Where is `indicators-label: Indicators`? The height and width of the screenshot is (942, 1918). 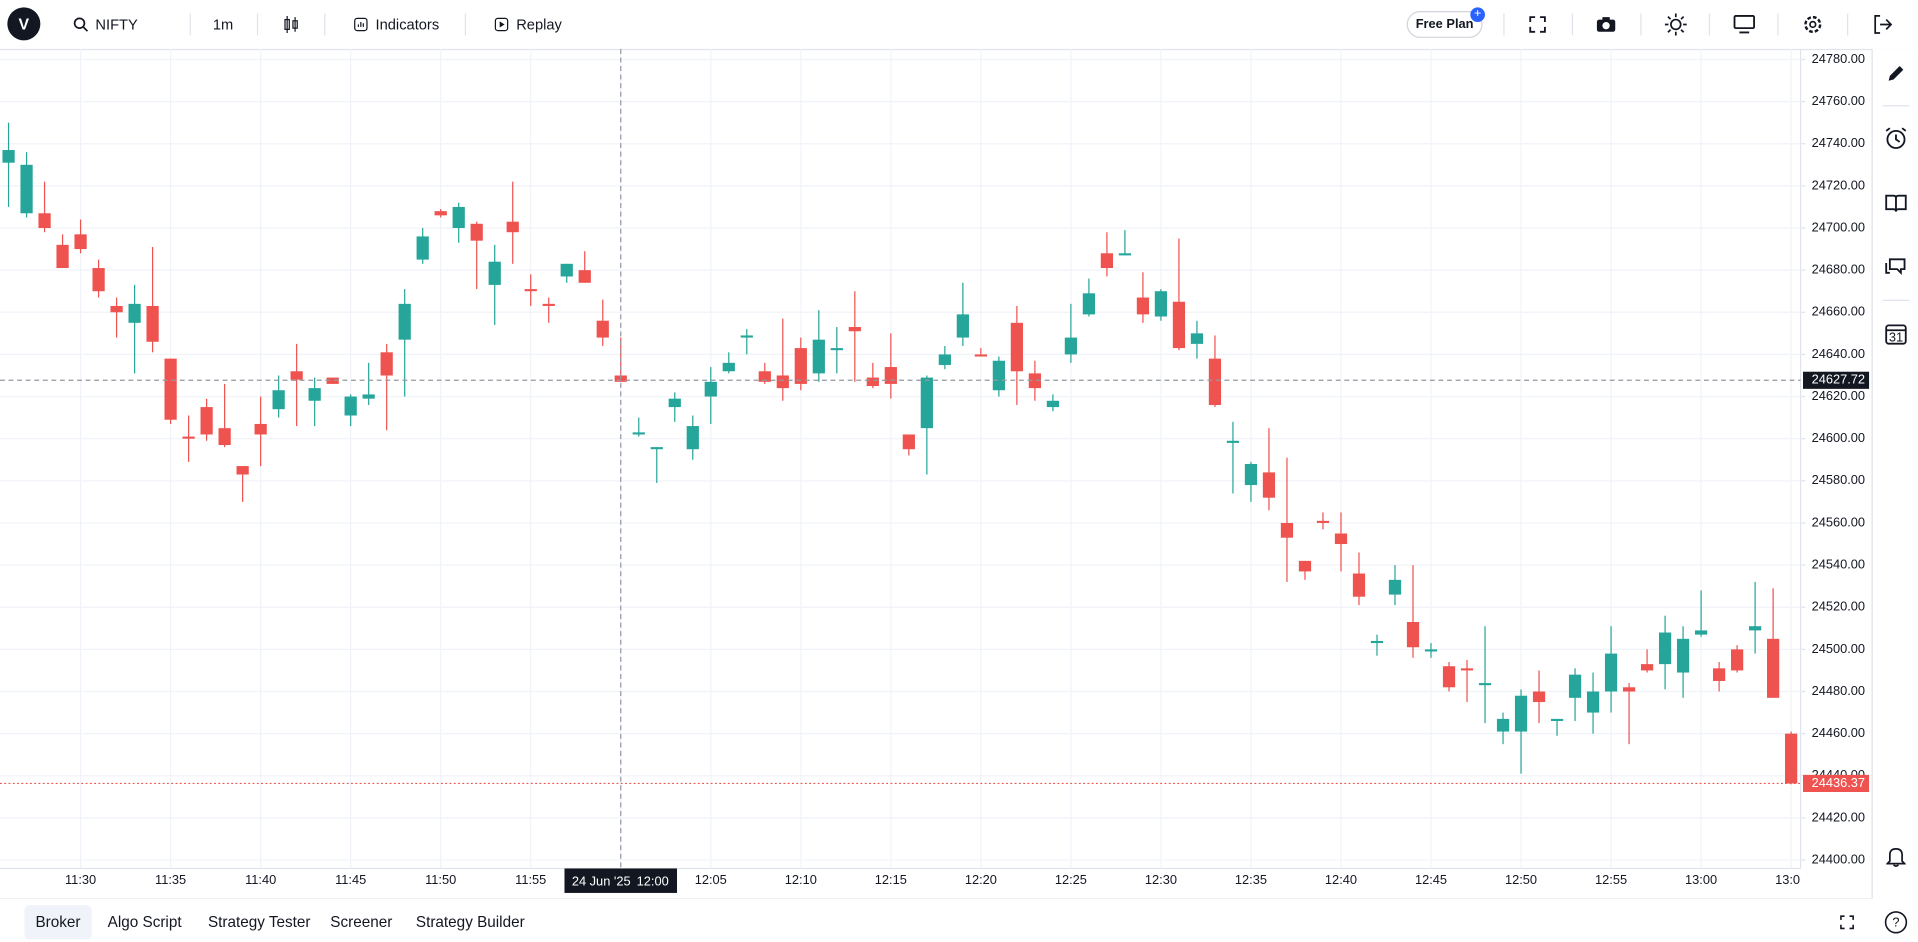
indicators-label: Indicators is located at coordinates (407, 24).